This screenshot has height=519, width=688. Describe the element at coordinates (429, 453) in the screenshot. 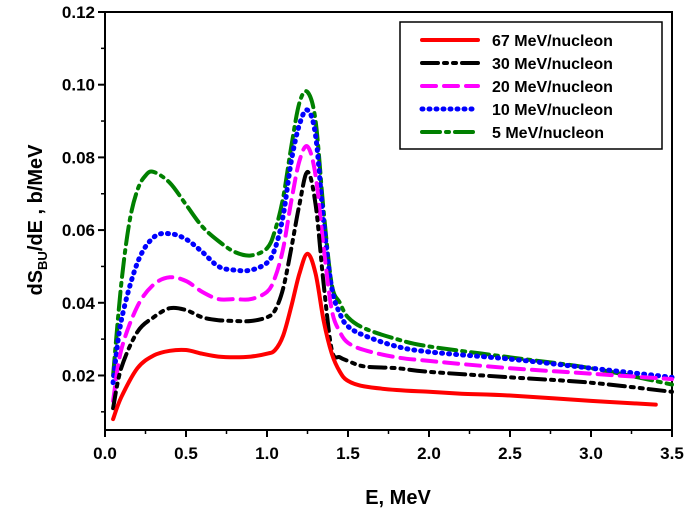

I see `x-tick-label: 2.0` at that location.